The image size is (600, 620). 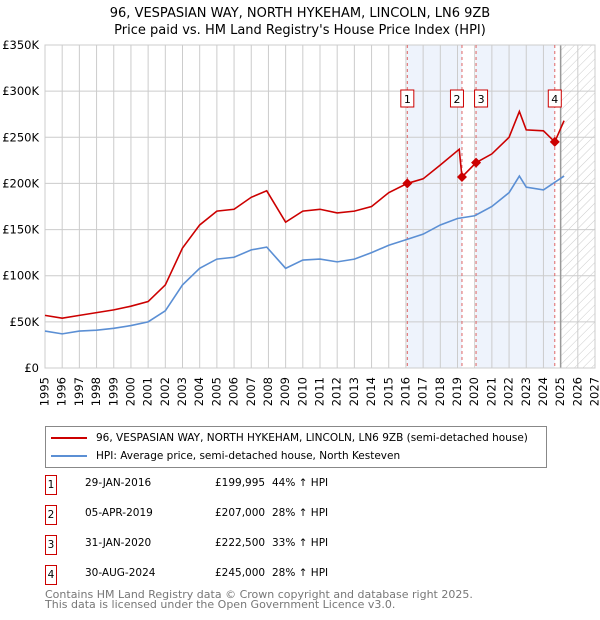 I want to click on sale-number: 2, so click(x=51, y=515).